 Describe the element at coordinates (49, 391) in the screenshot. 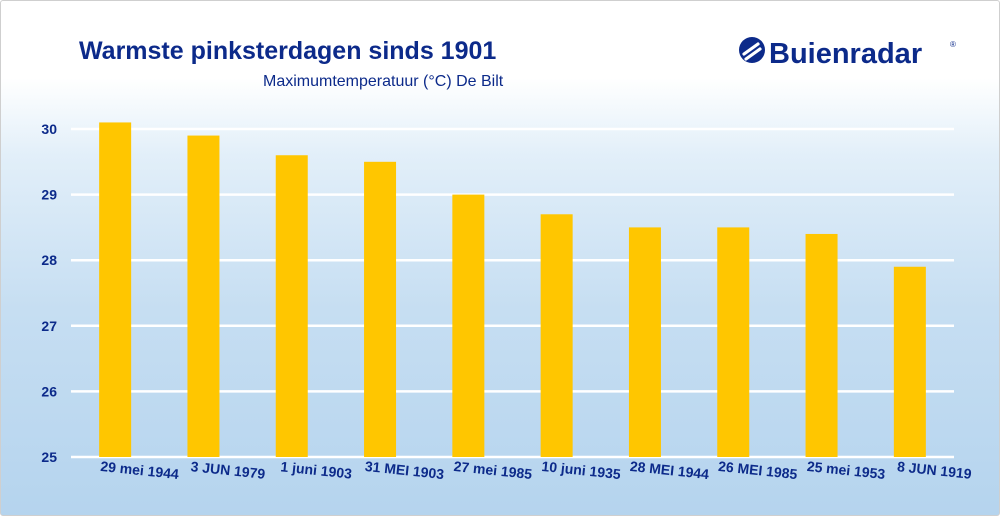

I see `y-tick-label: 26` at that location.